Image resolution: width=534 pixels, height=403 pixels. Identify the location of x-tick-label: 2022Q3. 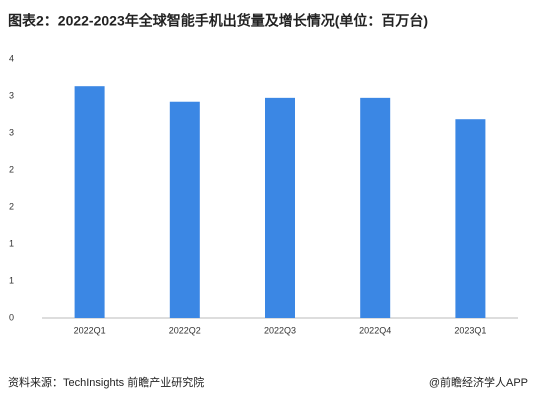
(280, 330).